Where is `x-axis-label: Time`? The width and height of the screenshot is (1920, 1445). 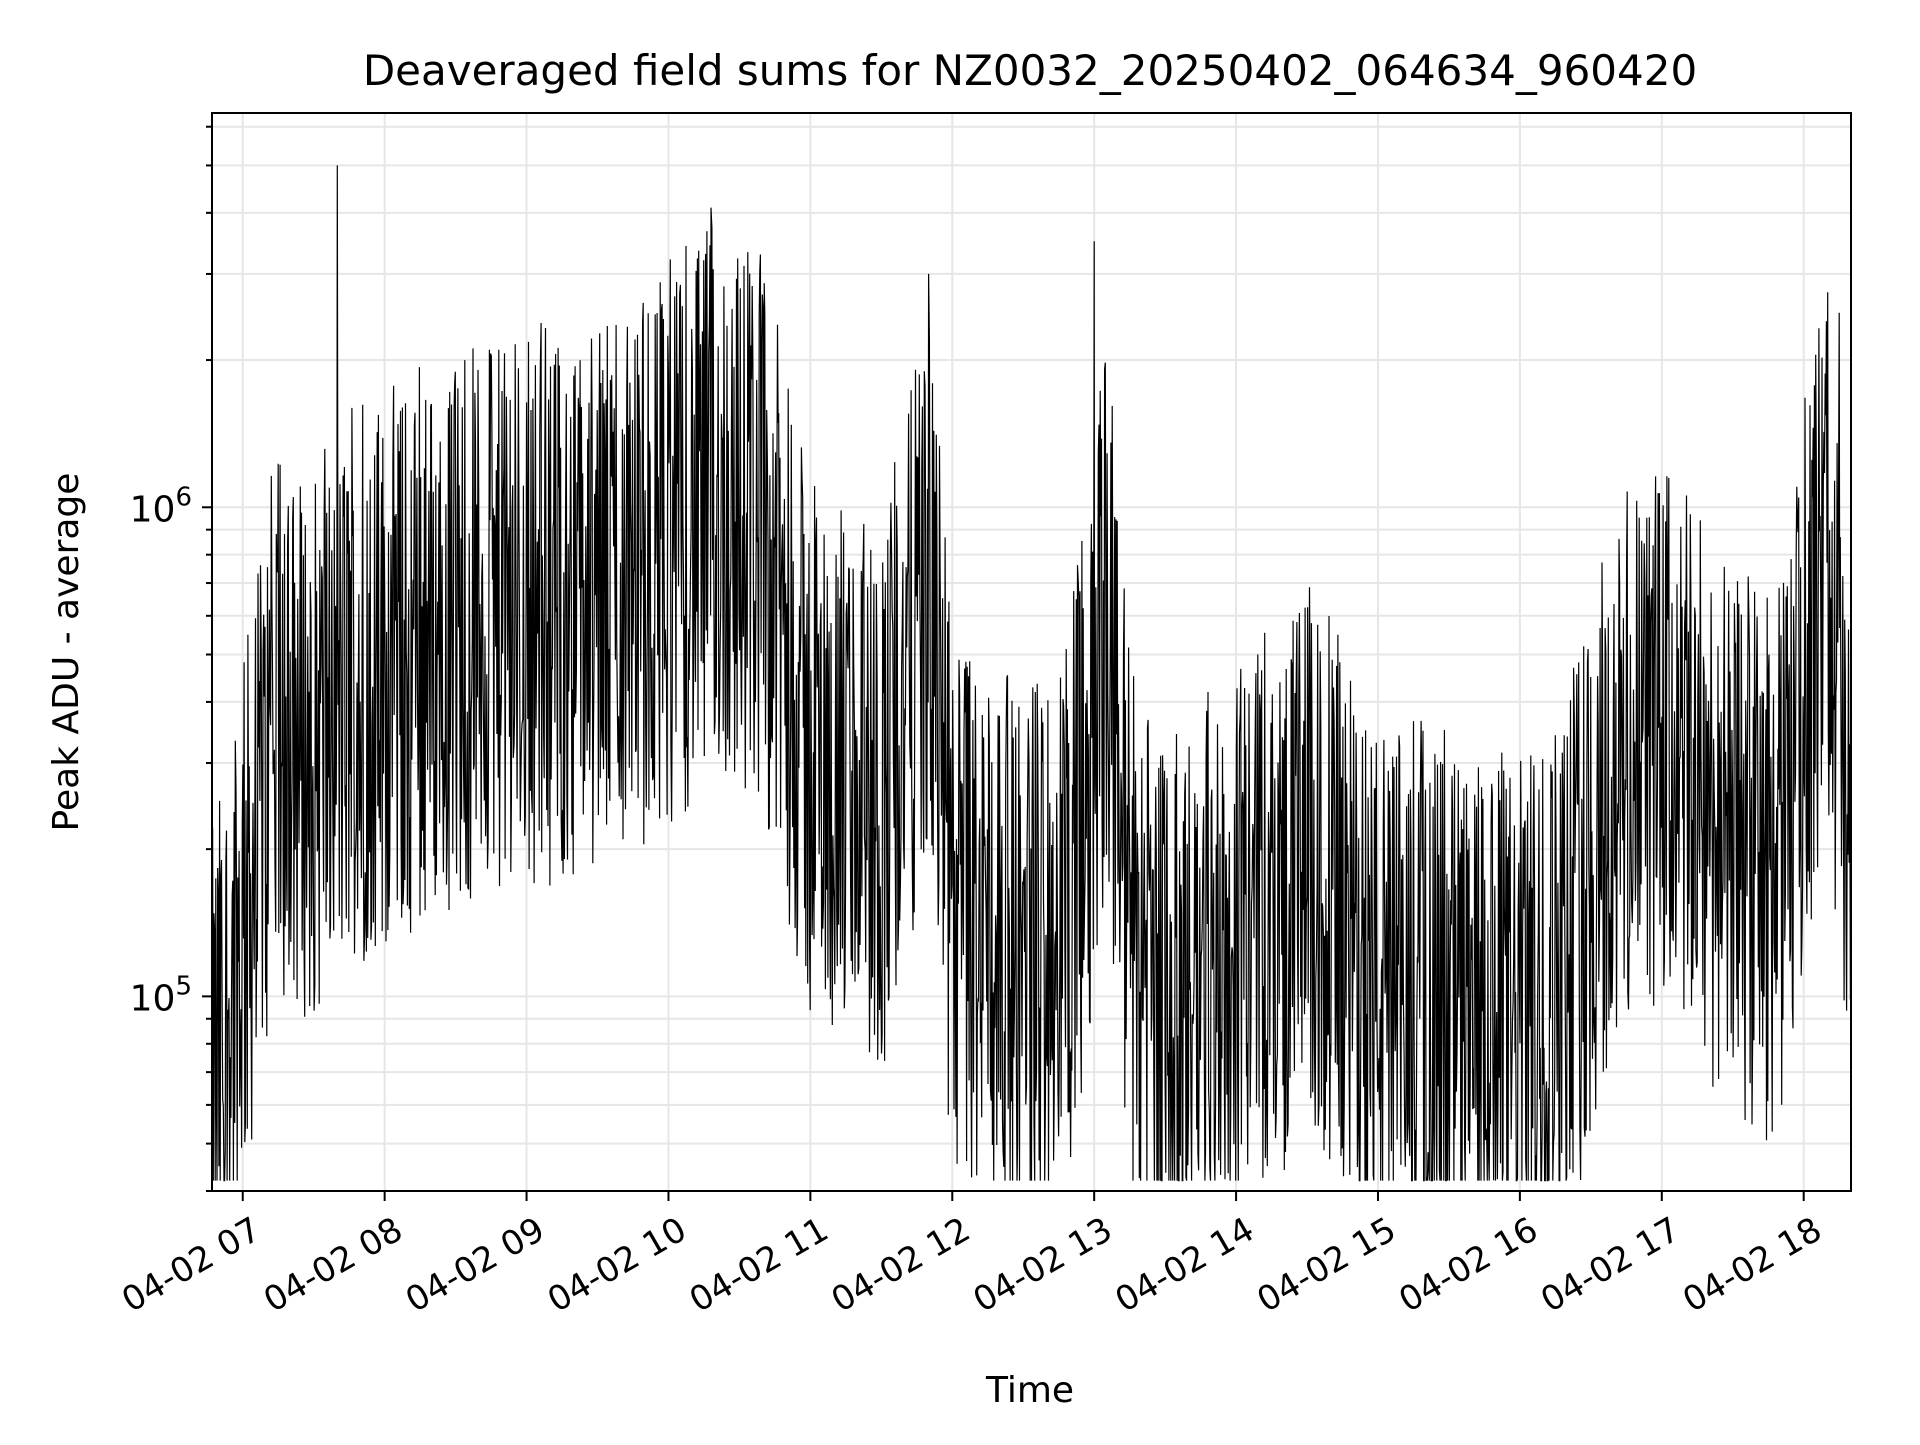
x-axis-label: Time is located at coordinates (1029, 1390).